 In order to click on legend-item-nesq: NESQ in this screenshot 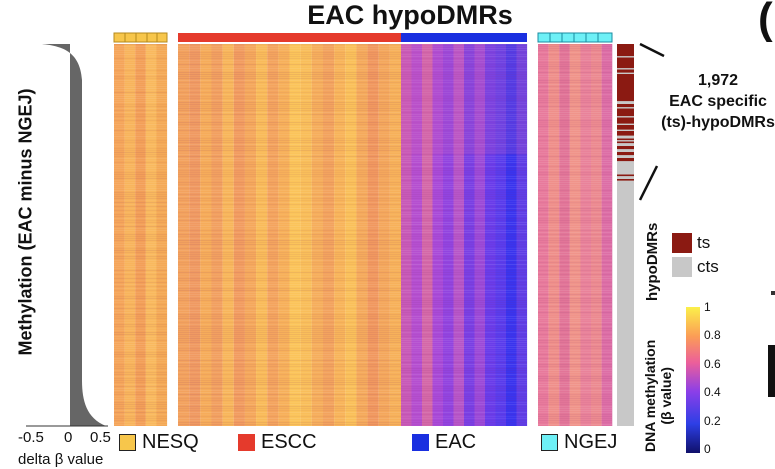, I will do `click(159, 442)`.